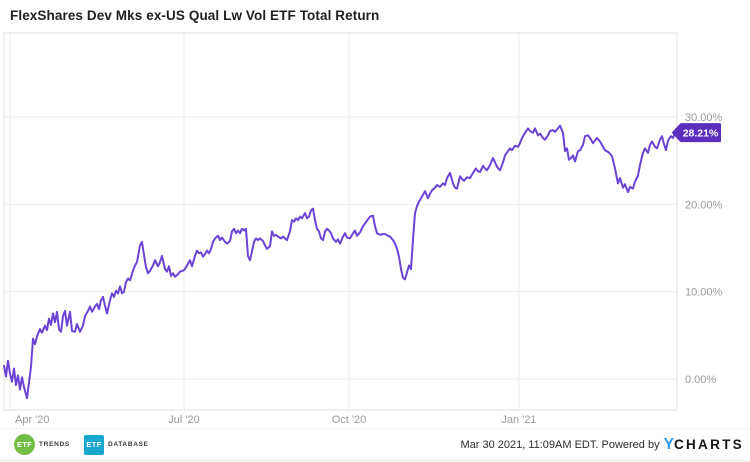  I want to click on source-logos: ETF TRENDS ETF DATABASE, so click(81, 444).